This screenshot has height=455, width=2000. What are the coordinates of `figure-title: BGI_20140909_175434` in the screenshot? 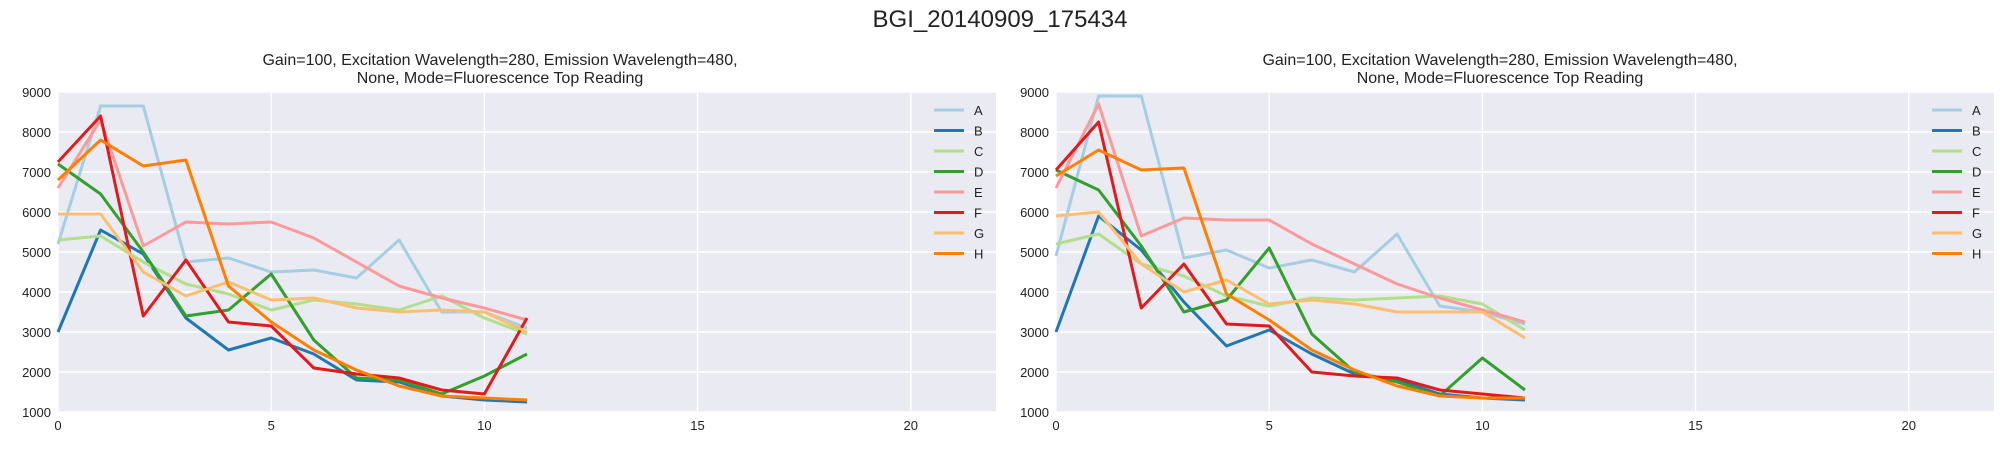 It's located at (1000, 19).